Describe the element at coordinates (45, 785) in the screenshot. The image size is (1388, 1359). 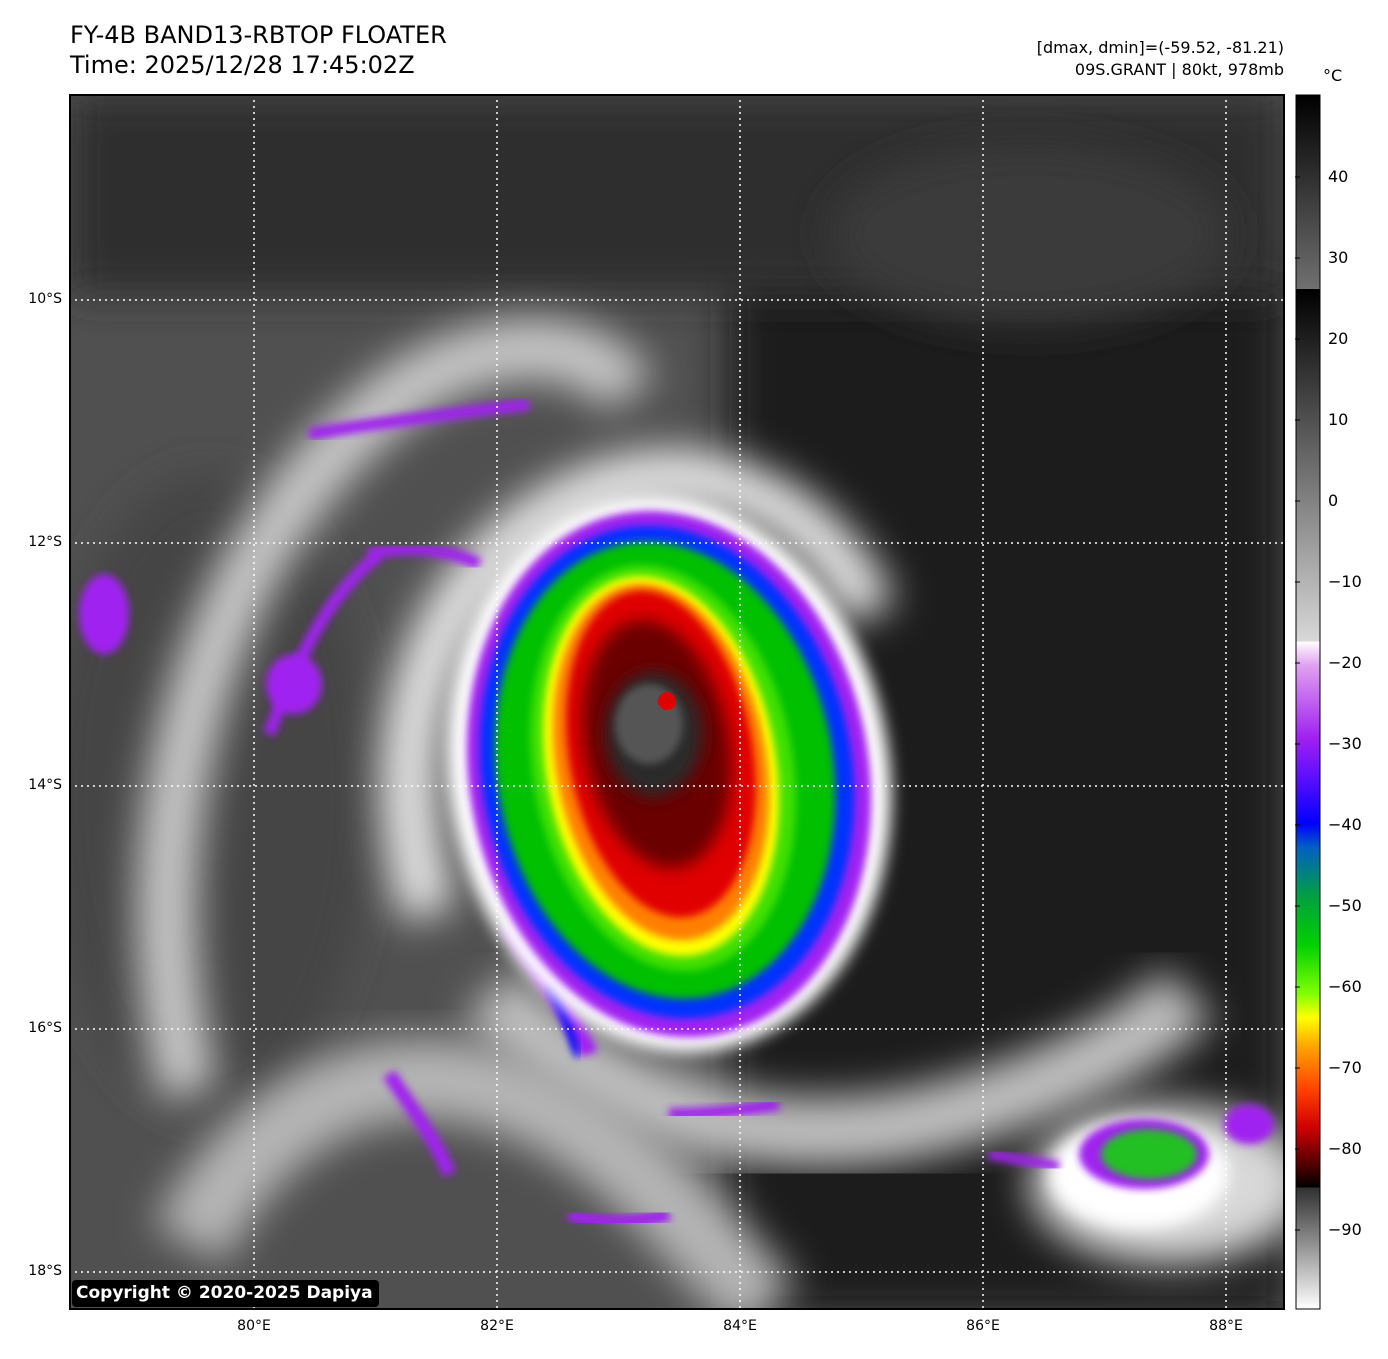
I see `lat-label-14s: 14°S` at that location.